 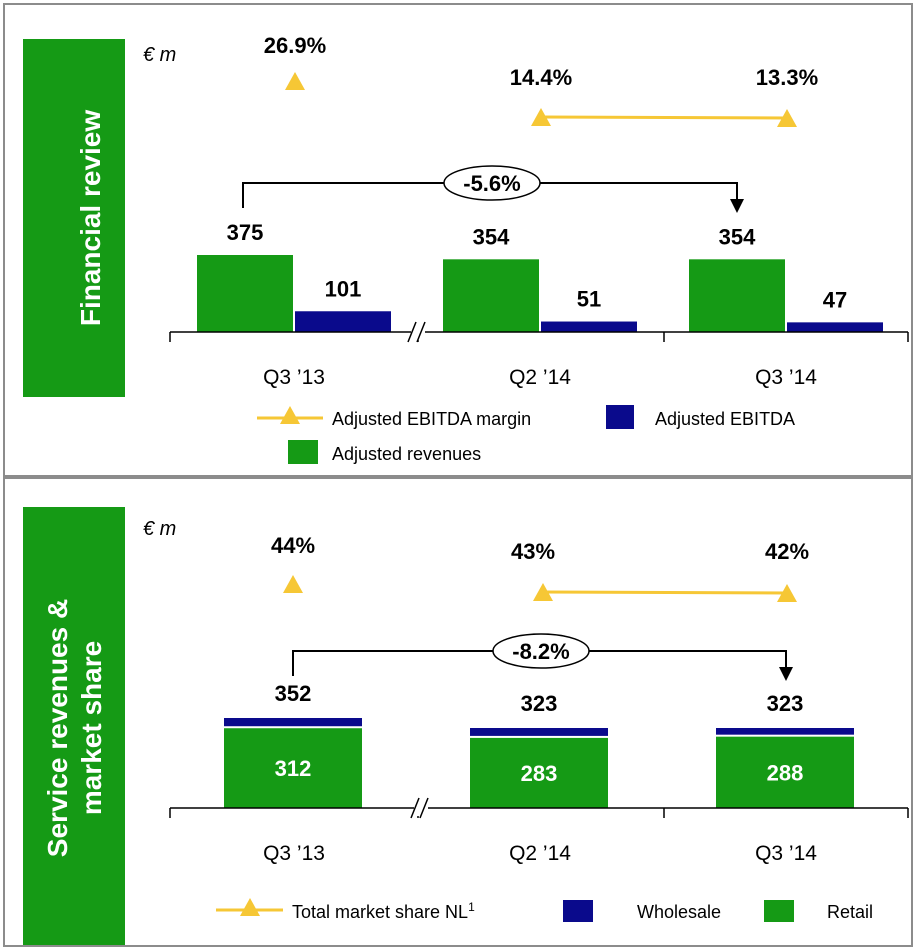 What do you see at coordinates (406, 454) in the screenshot?
I see `legend-label: Adjusted revenues` at bounding box center [406, 454].